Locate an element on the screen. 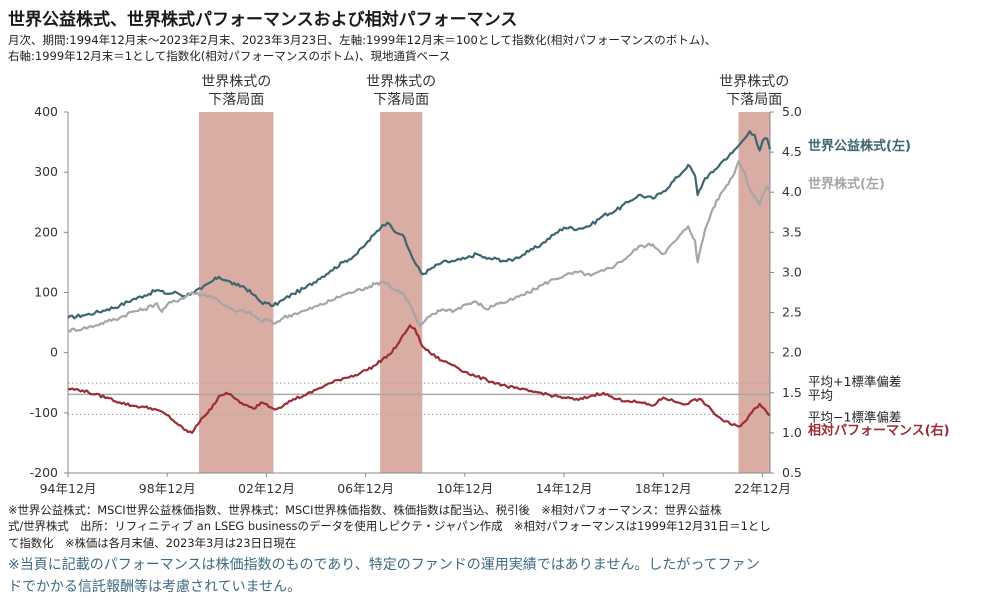 This screenshot has width=983, height=609. shade-label-1-line1: 世界株式の is located at coordinates (236, 82).